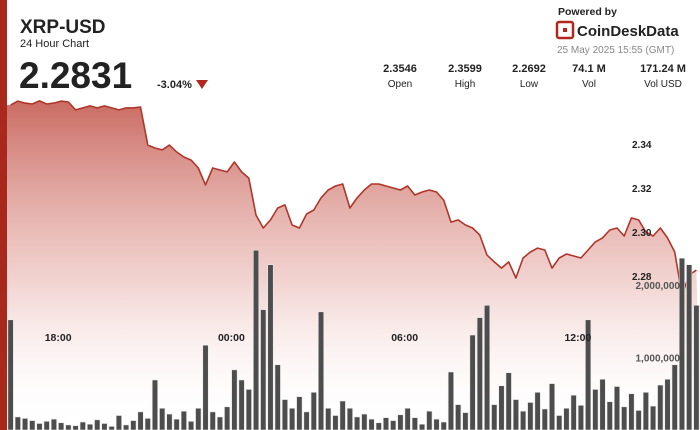 This screenshot has height=430, width=700. What do you see at coordinates (589, 69) in the screenshot?
I see `stat-value: 74.1 M` at bounding box center [589, 69].